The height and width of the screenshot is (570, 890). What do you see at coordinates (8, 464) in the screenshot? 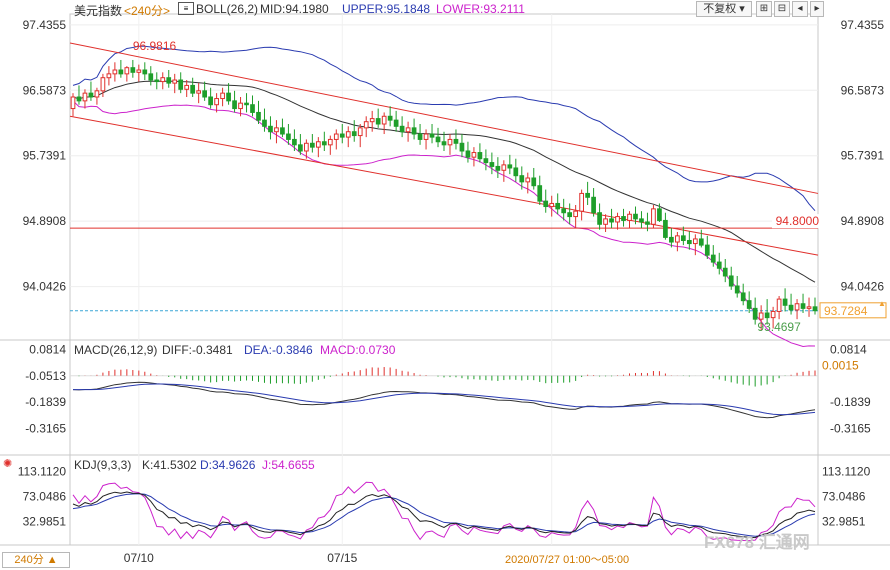
I see `settings-icon: ✺` at bounding box center [8, 464].